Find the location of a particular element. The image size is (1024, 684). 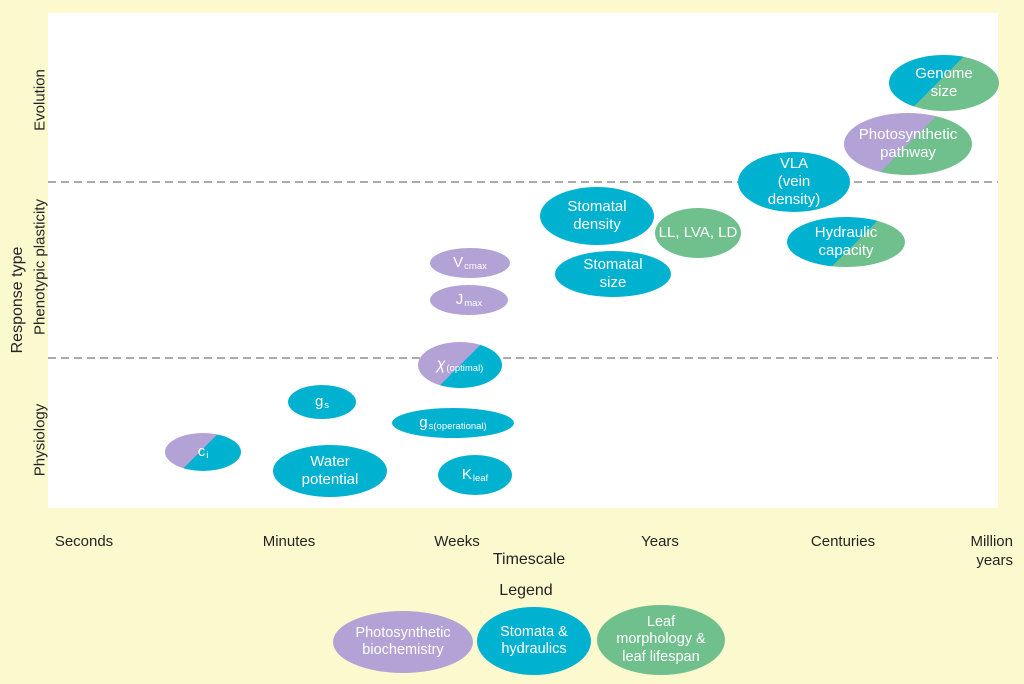

x-tick-million-years: Million years is located at coordinates (991, 551).